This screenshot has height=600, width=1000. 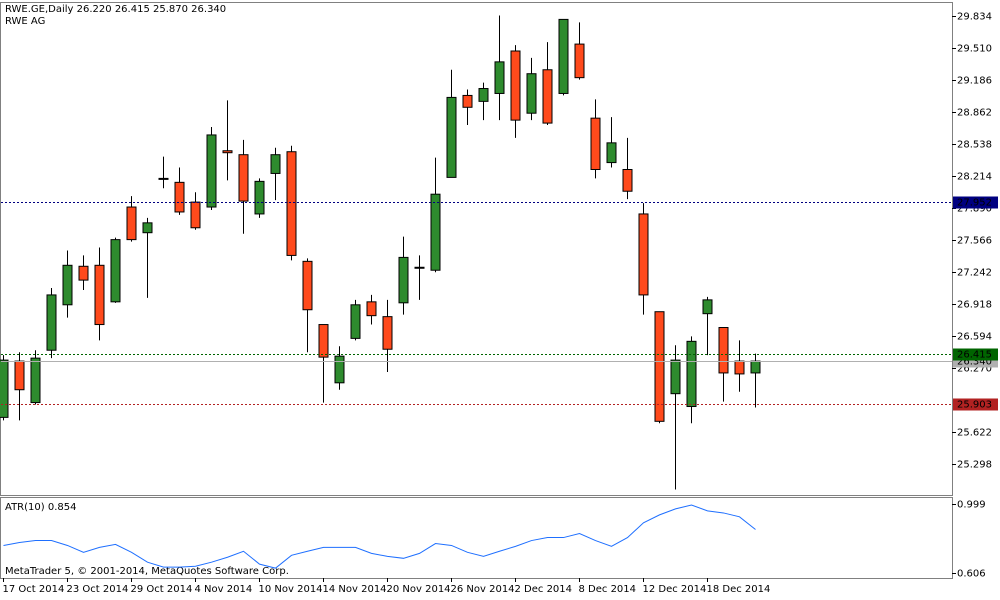 What do you see at coordinates (974, 17) in the screenshot?
I see `y-tick-label: 29.834` at bounding box center [974, 17].